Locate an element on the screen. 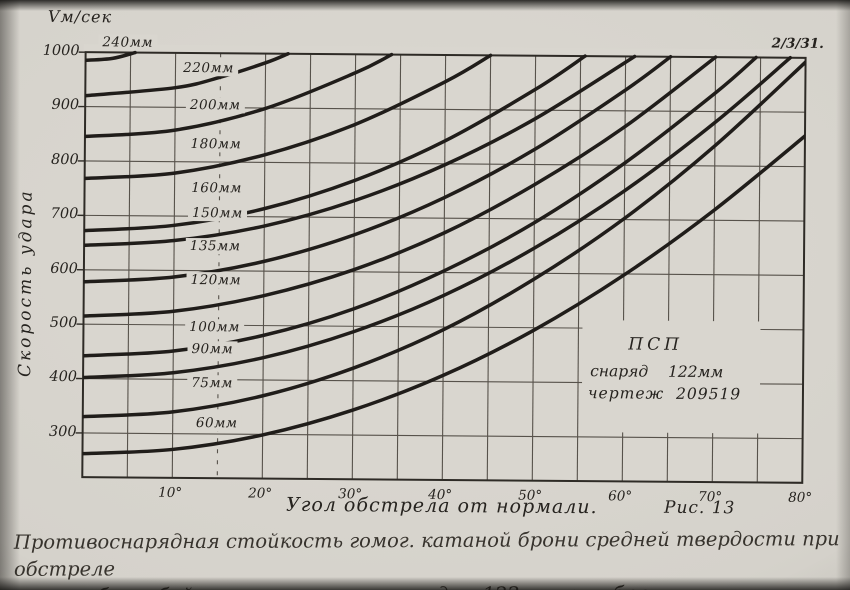  curve-label-240mm: 240мм is located at coordinates (128, 42).